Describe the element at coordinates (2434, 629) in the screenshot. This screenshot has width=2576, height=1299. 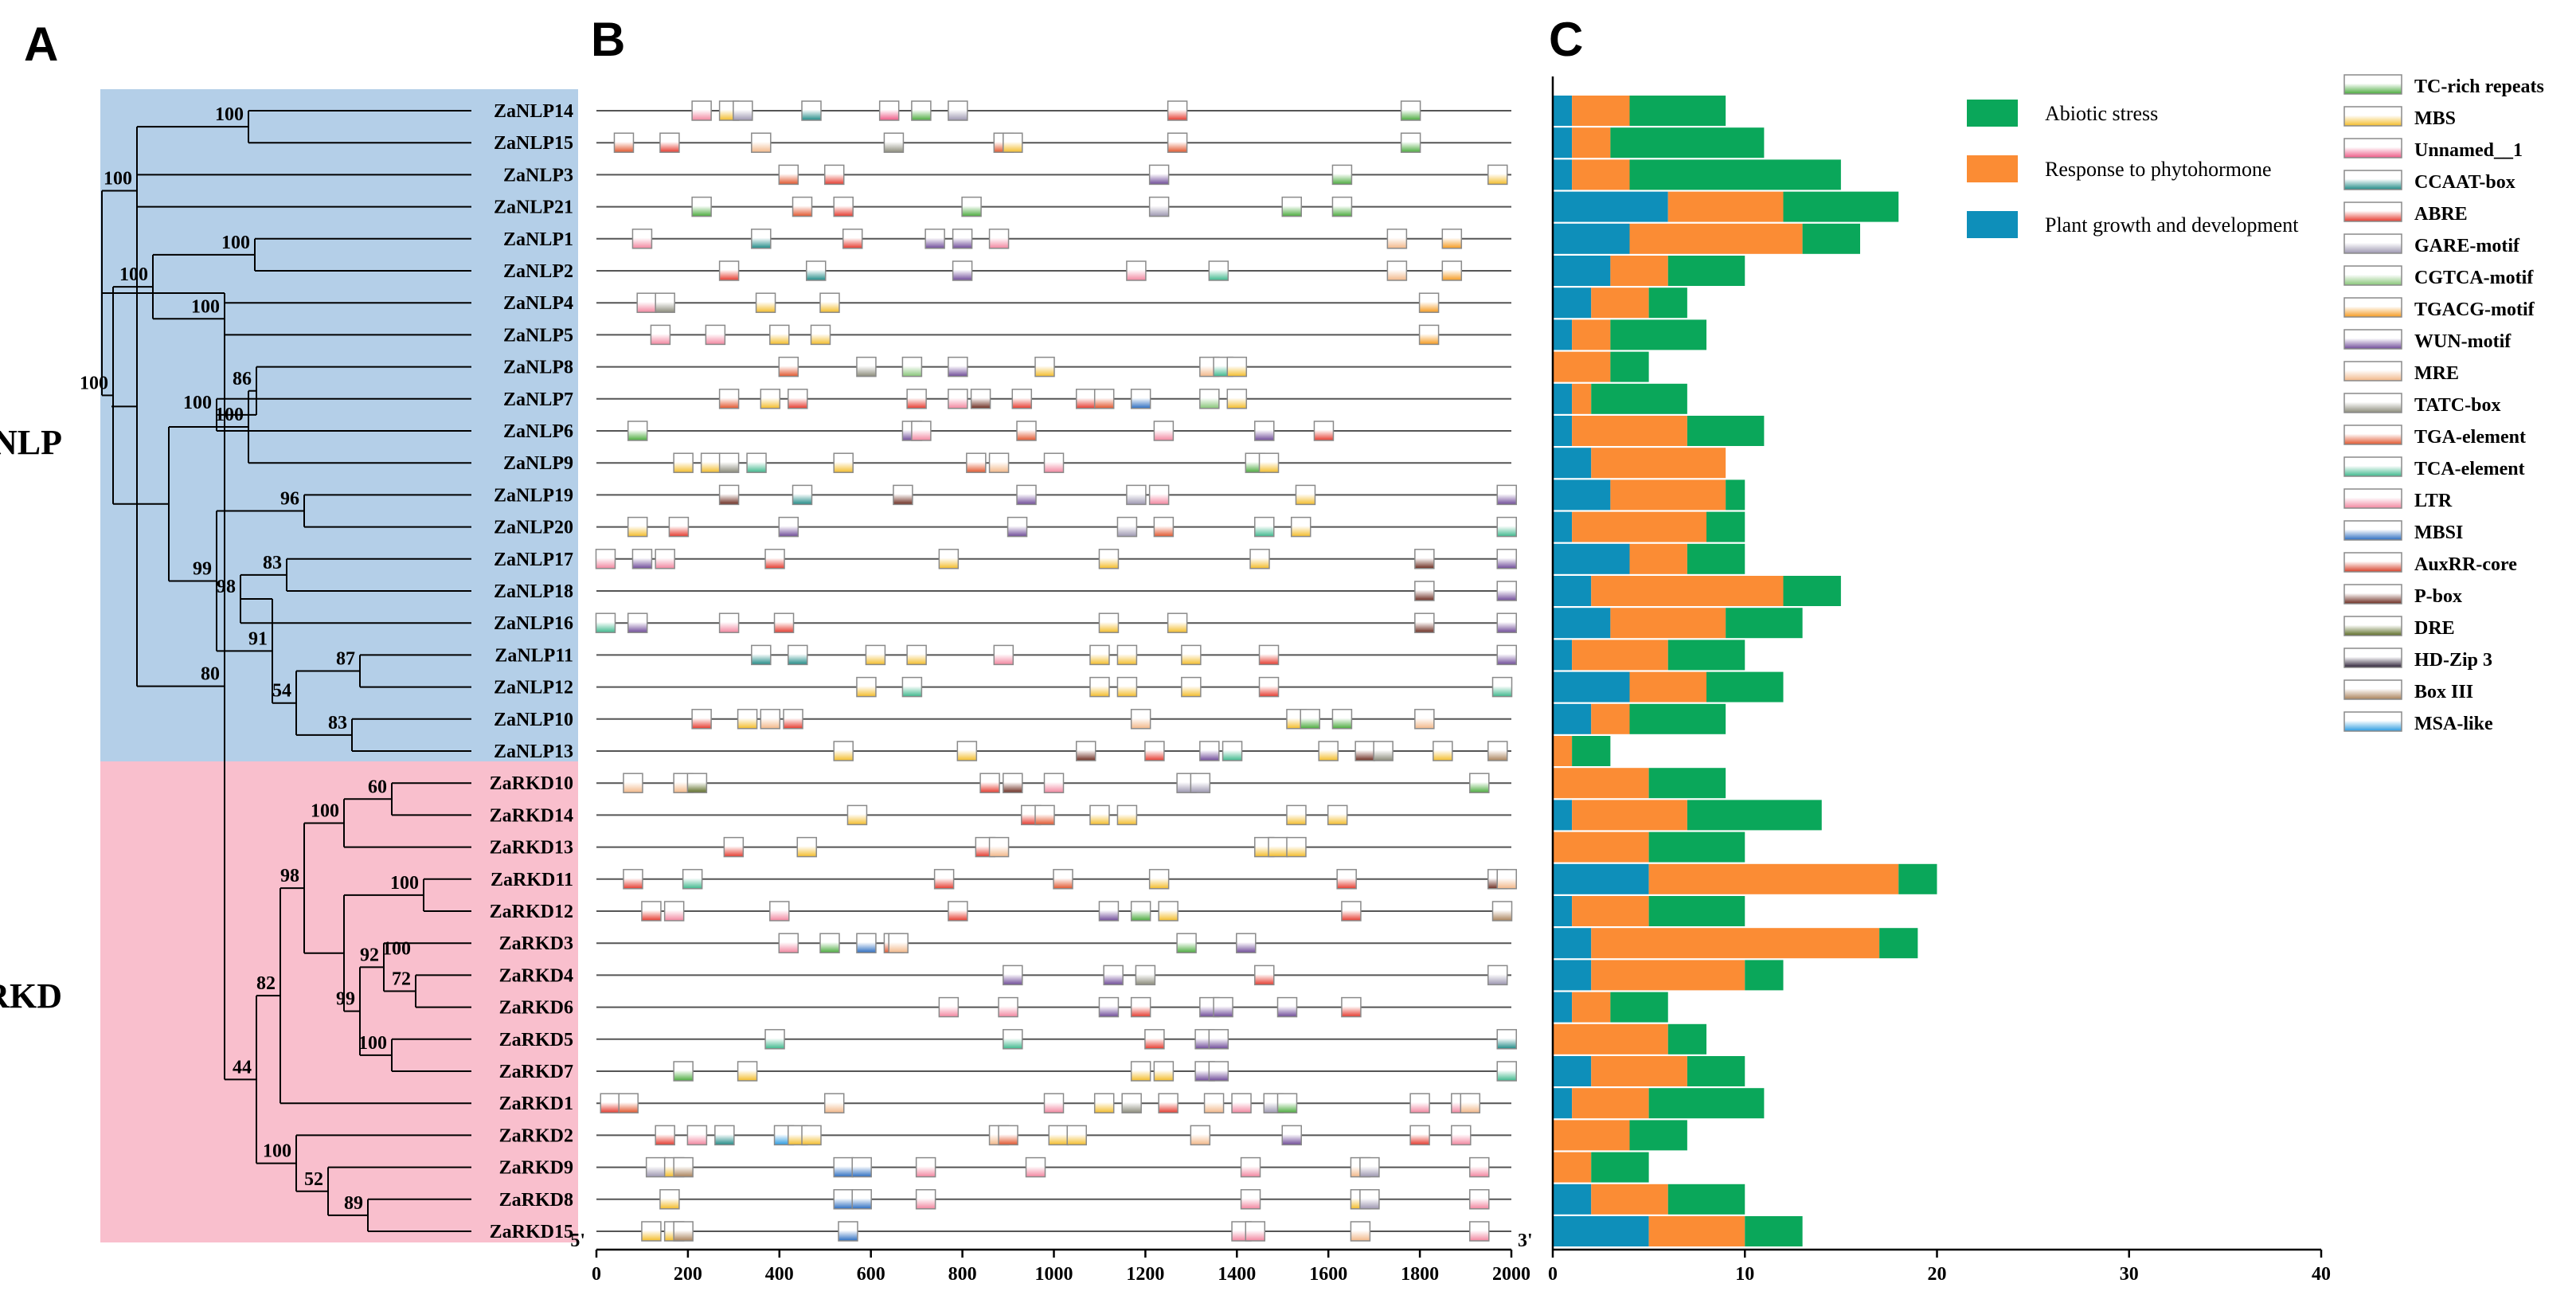
I see `legend-label: DRE` at that location.